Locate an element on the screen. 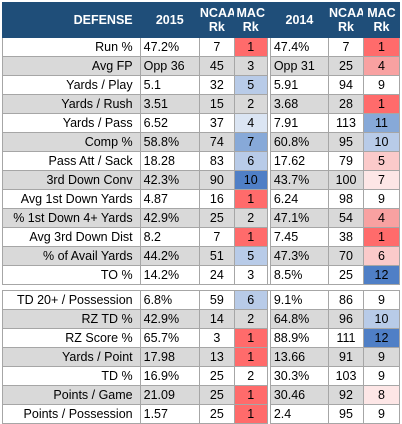 Image resolution: width=402 pixels, height=424 pixels. table-row: % of Avail Yards 44.2% 51 5 47.3% 70 6 is located at coordinates (201, 256).